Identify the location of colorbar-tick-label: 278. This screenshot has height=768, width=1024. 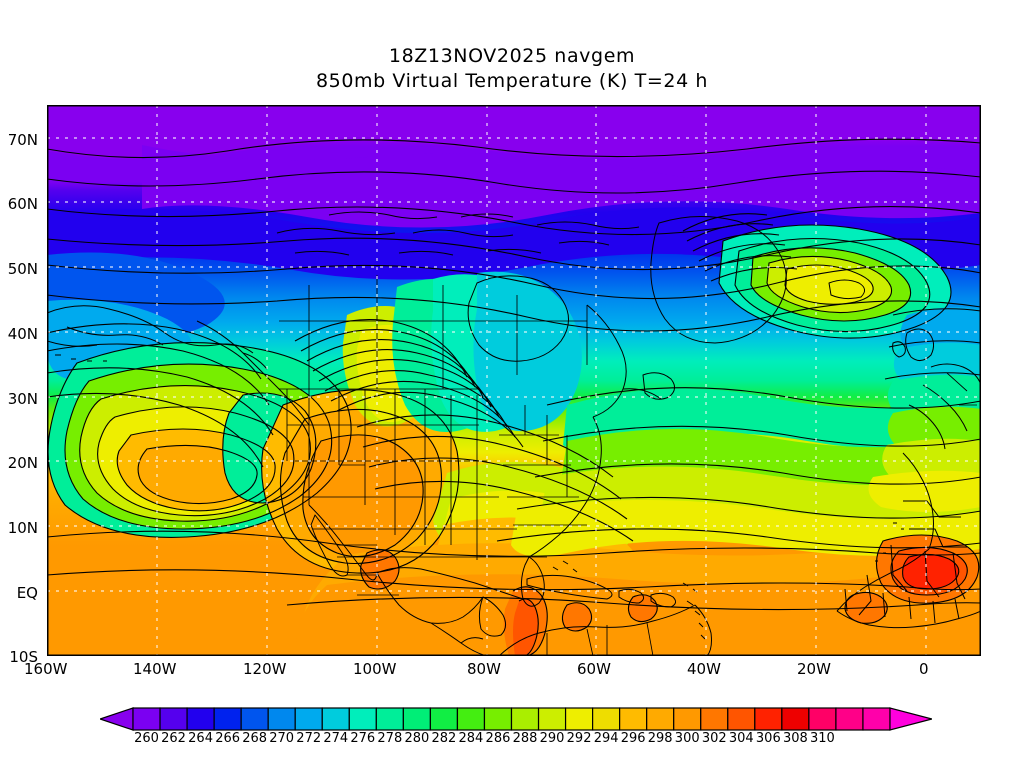
(390, 738).